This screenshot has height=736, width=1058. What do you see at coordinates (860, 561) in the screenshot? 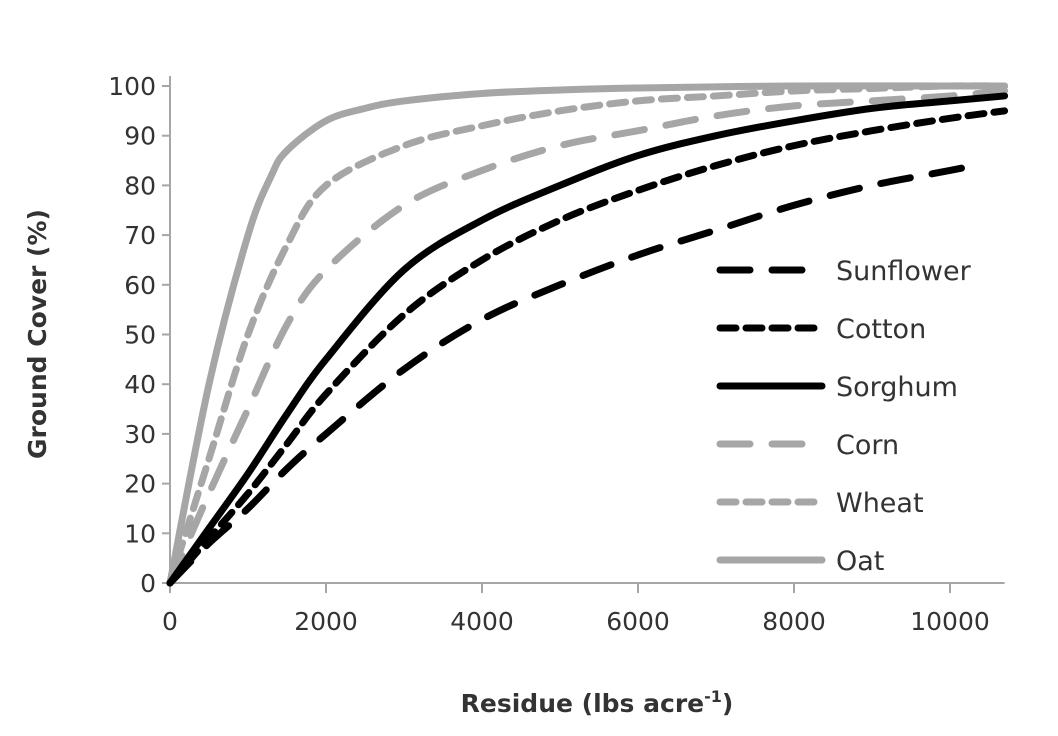
I see `legend-label-oat: Oat` at bounding box center [860, 561].